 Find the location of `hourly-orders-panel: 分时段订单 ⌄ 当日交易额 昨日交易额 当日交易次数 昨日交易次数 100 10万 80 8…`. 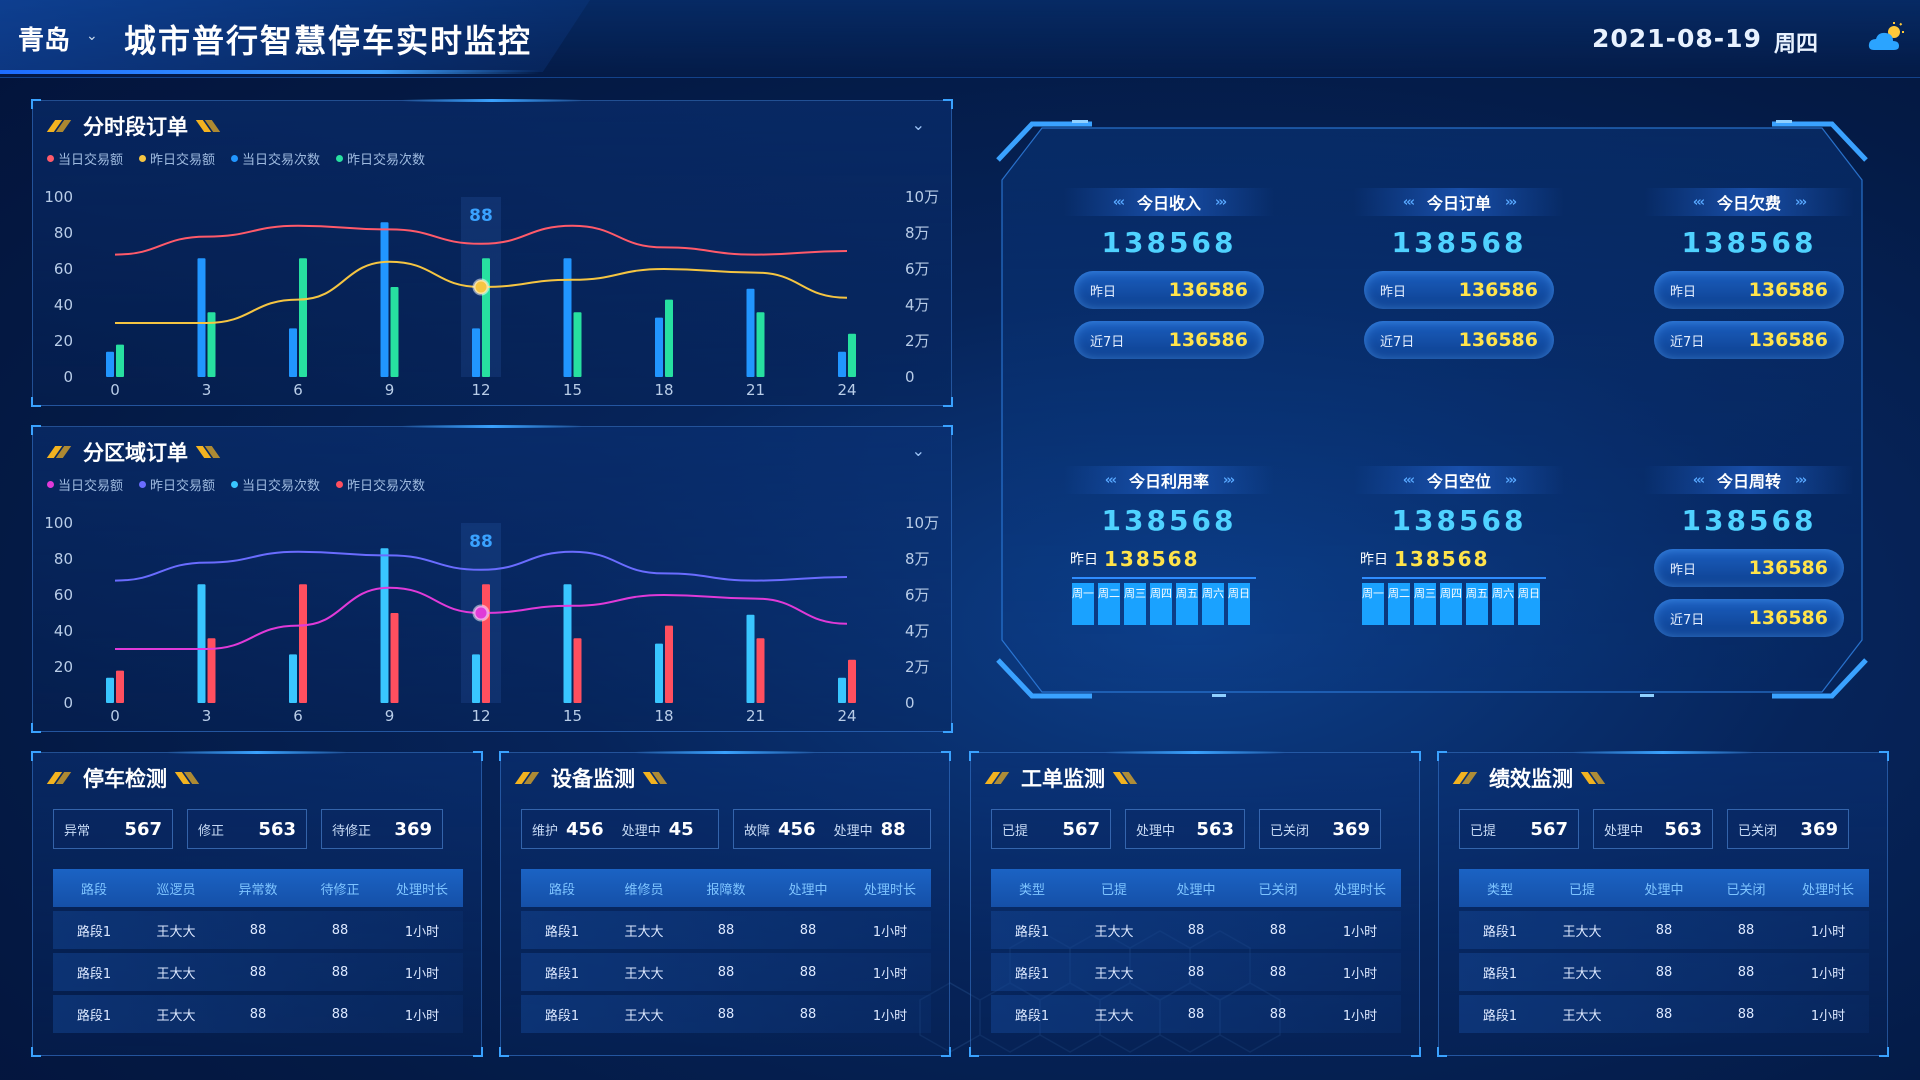

hourly-orders-panel: 分时段订单 ⌄ 当日交易额 昨日交易额 当日交易次数 昨日交易次数 100 10万 80 8… is located at coordinates (492, 253).